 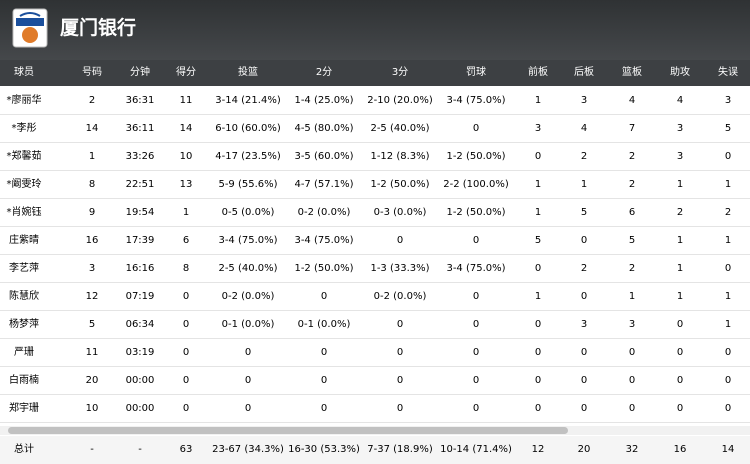 What do you see at coordinates (400, 72) in the screenshot?
I see `column-header: 3分` at bounding box center [400, 72].